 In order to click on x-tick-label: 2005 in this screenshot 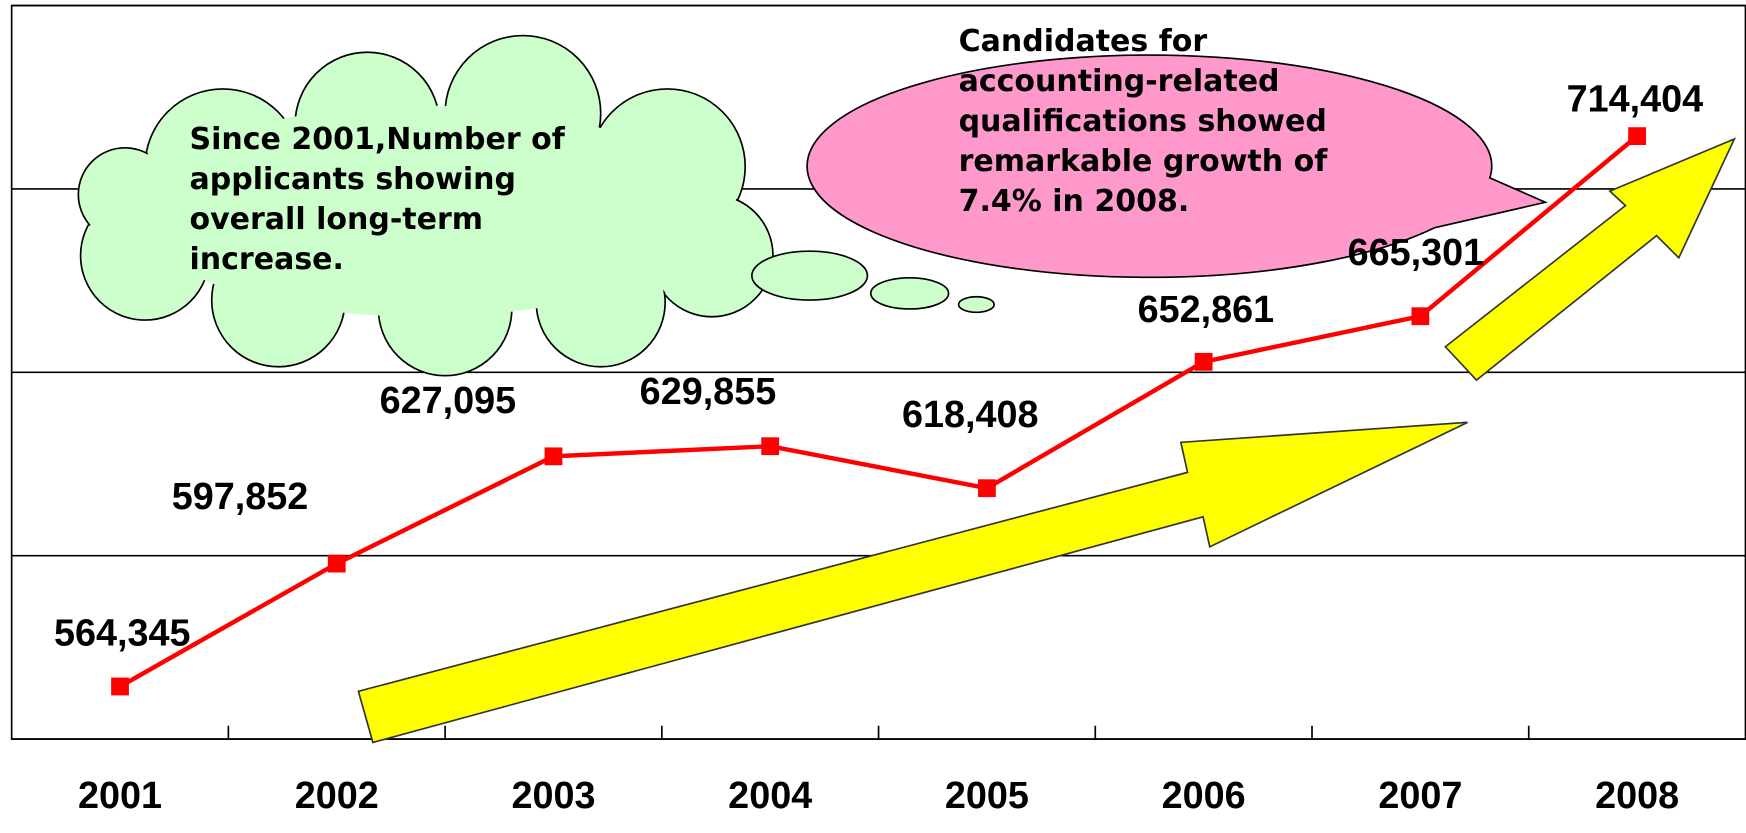, I will do `click(987, 796)`.